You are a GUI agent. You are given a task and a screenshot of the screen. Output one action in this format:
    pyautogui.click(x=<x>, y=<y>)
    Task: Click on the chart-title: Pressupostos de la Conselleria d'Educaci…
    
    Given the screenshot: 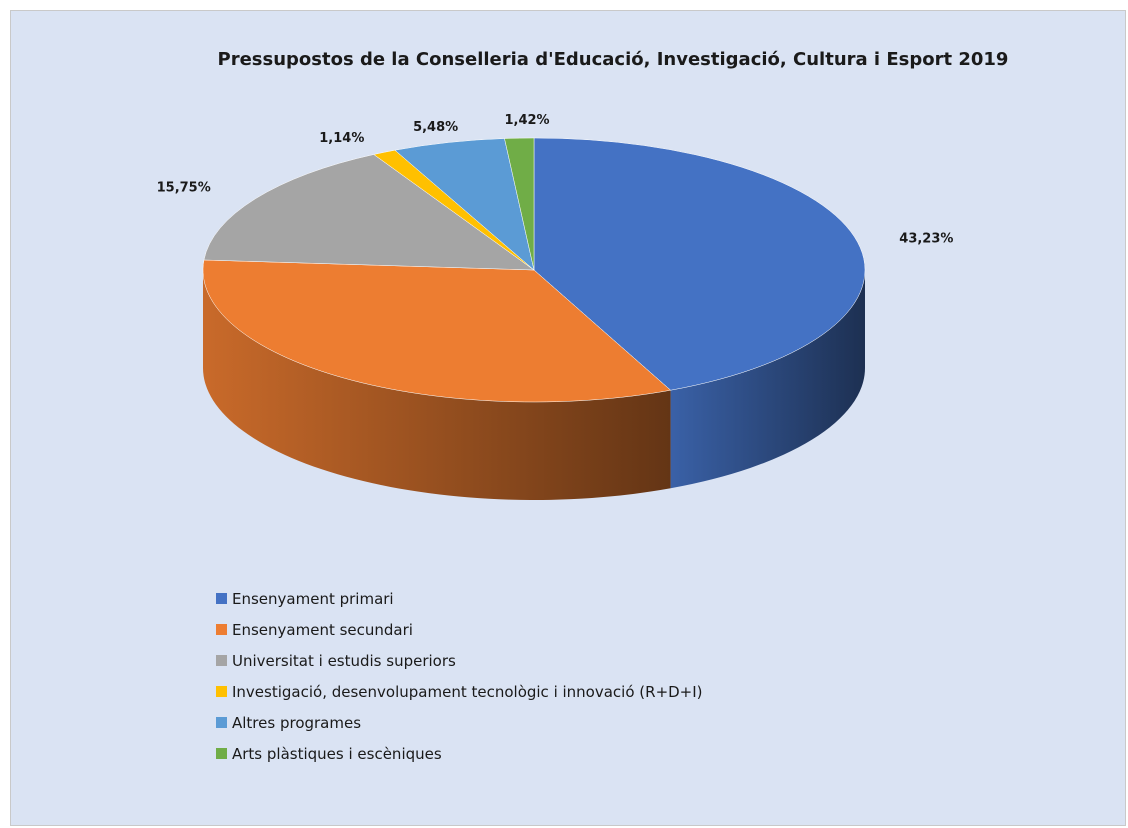 What is the action you would take?
    pyautogui.click(x=613, y=59)
    